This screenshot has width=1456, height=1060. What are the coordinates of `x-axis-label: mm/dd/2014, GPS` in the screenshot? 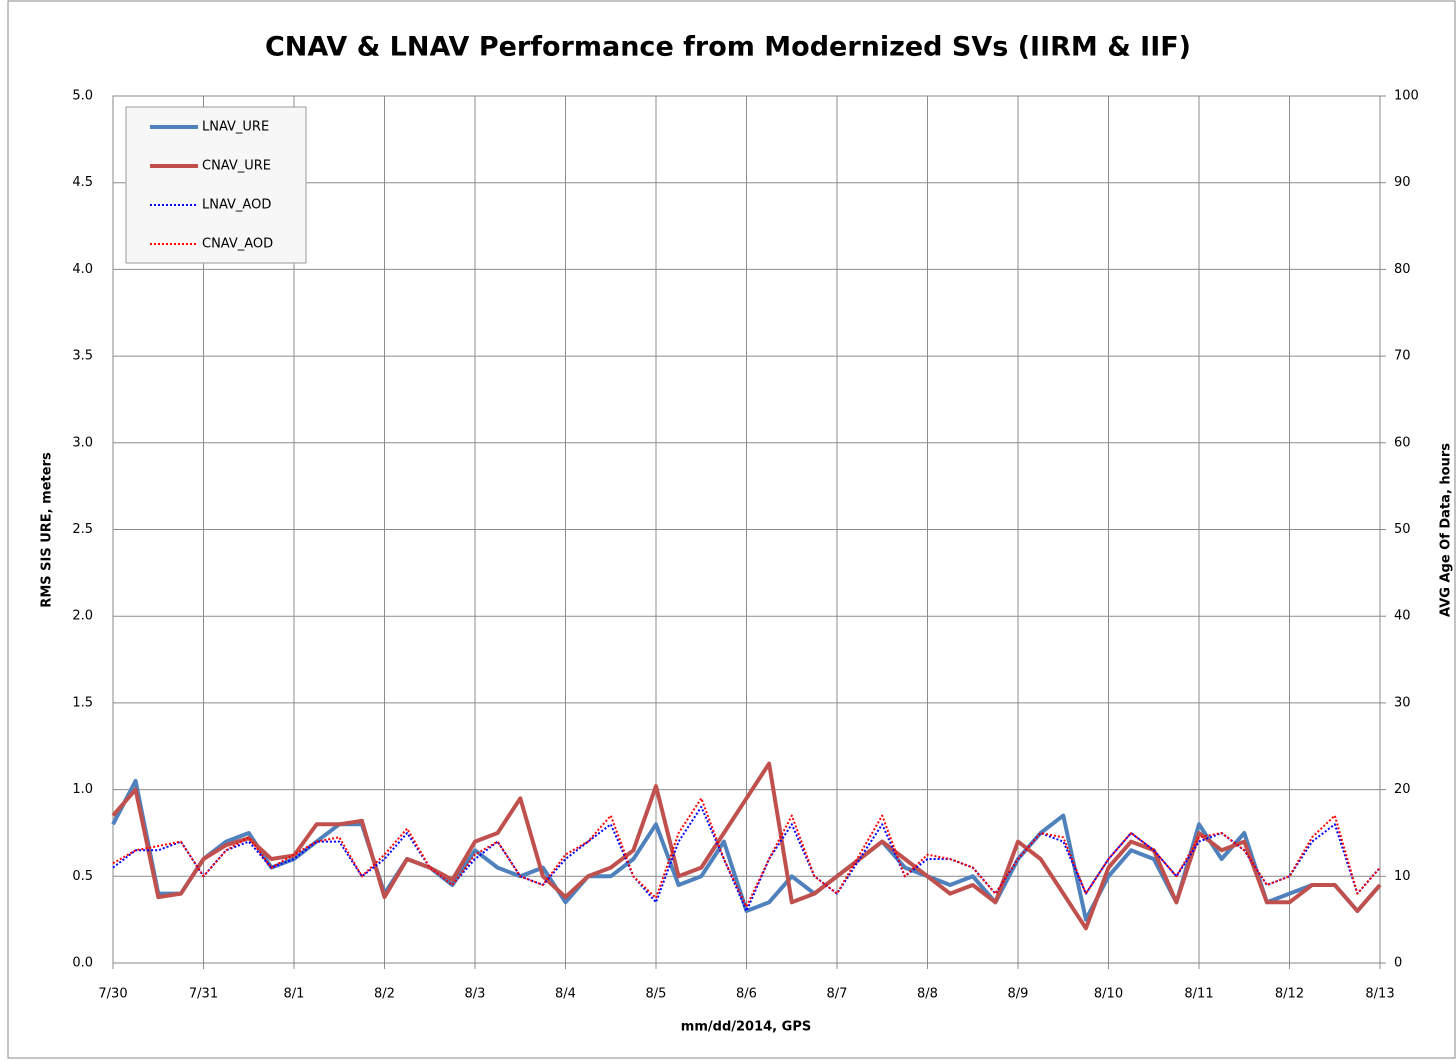 It's located at (746, 1027).